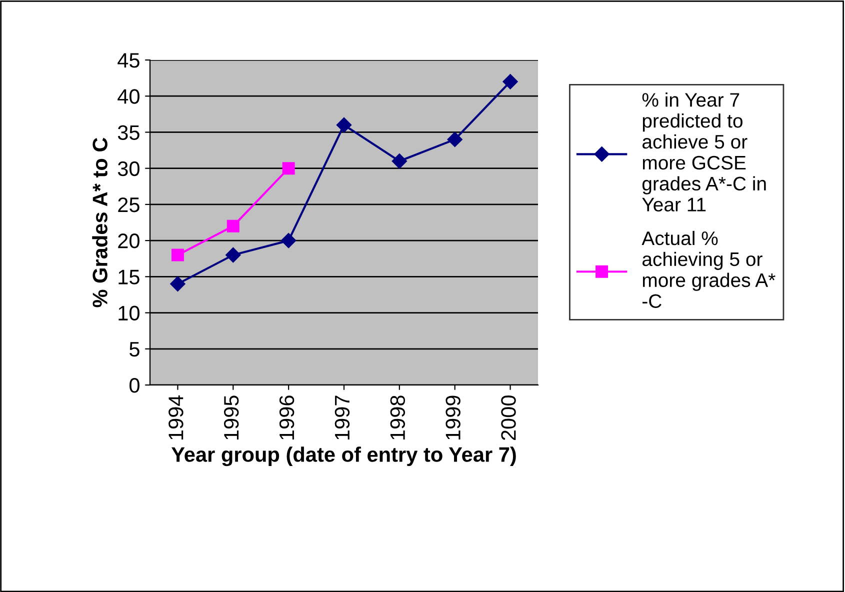  Describe the element at coordinates (342, 418) in the screenshot. I see `x-tick-label: 1997` at that location.